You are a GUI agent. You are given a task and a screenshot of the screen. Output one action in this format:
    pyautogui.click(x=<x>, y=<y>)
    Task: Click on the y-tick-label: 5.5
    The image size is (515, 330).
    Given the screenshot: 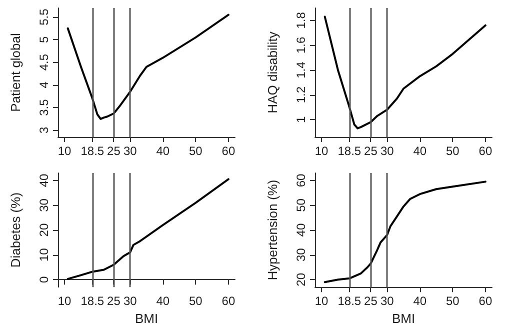 What is the action you would take?
    pyautogui.click(x=44, y=17)
    